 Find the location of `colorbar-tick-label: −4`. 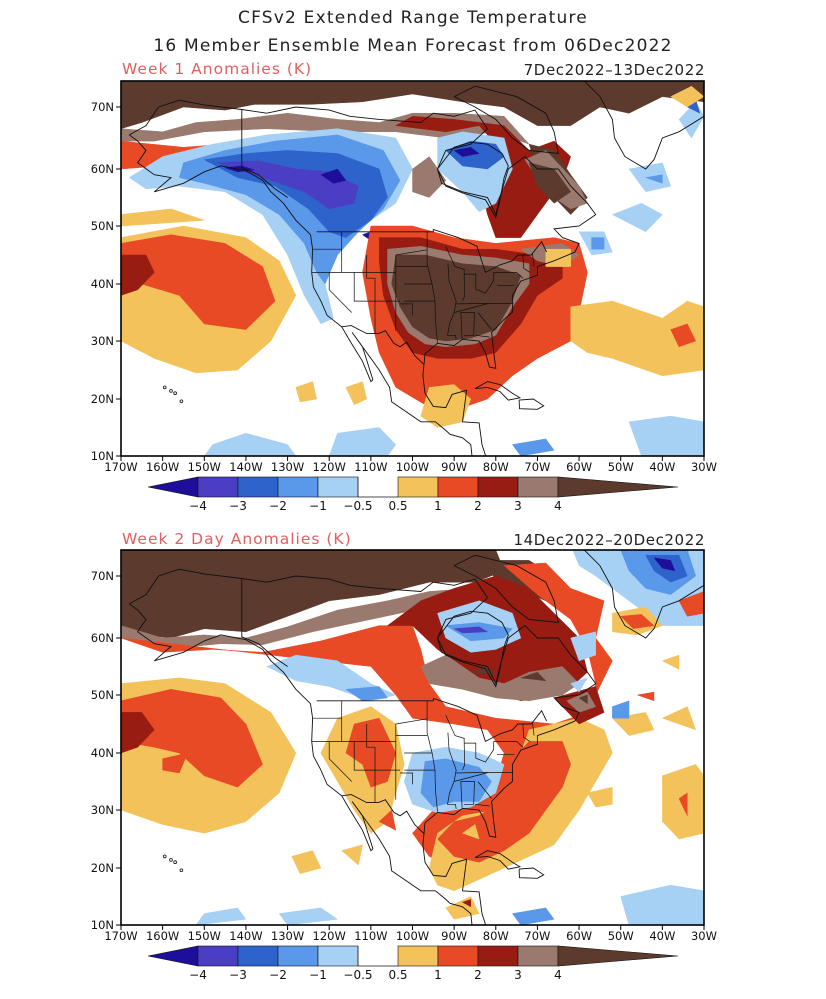

colorbar-tick-label: −4 is located at coordinates (198, 975).